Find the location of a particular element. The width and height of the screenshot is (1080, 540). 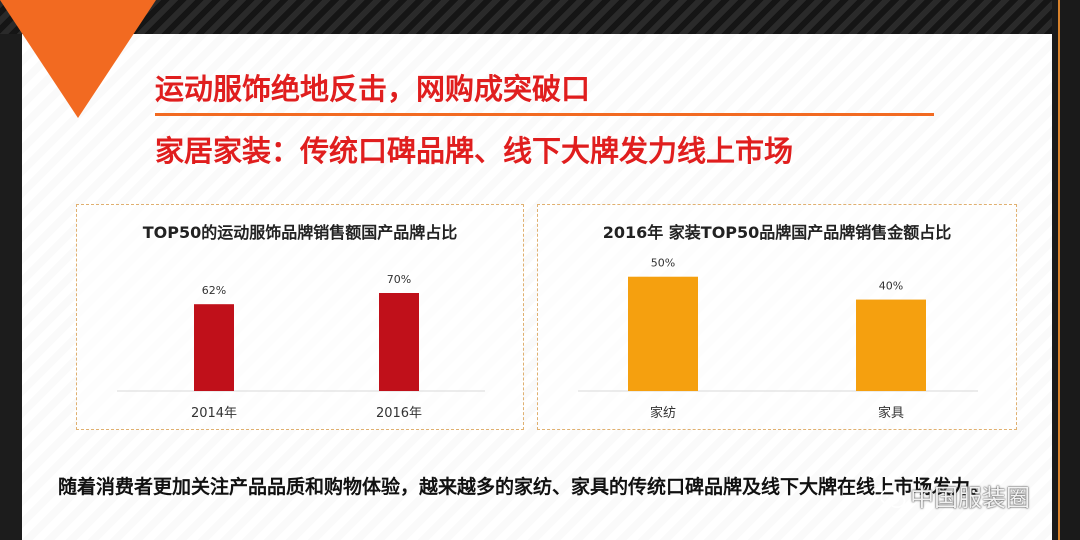

watermark: 中国服装圈 is located at coordinates (955, 495).